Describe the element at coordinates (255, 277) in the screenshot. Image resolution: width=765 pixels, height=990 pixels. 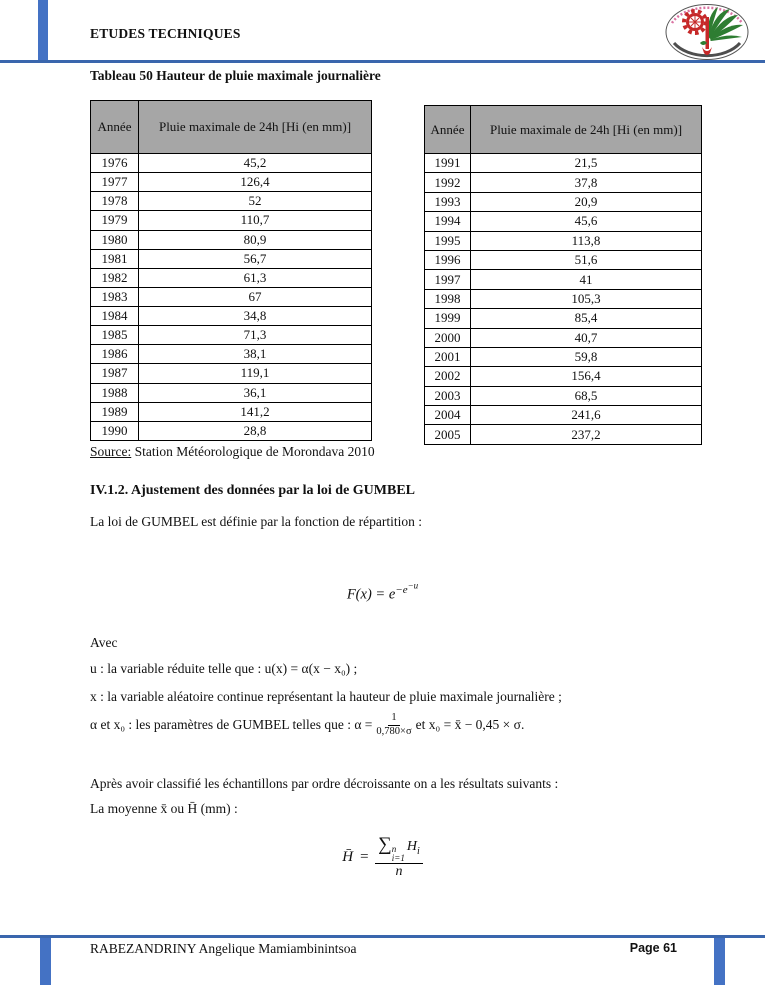
I see `rain-value-cell: 61,3` at that location.